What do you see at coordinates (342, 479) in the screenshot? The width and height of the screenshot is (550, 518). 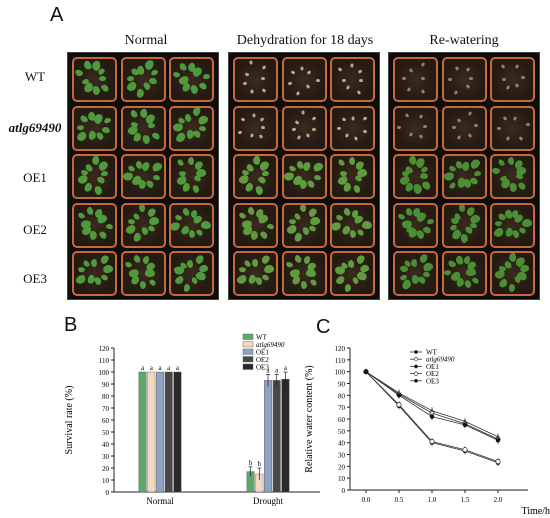 I see `y-tick-label: 10` at bounding box center [342, 479].